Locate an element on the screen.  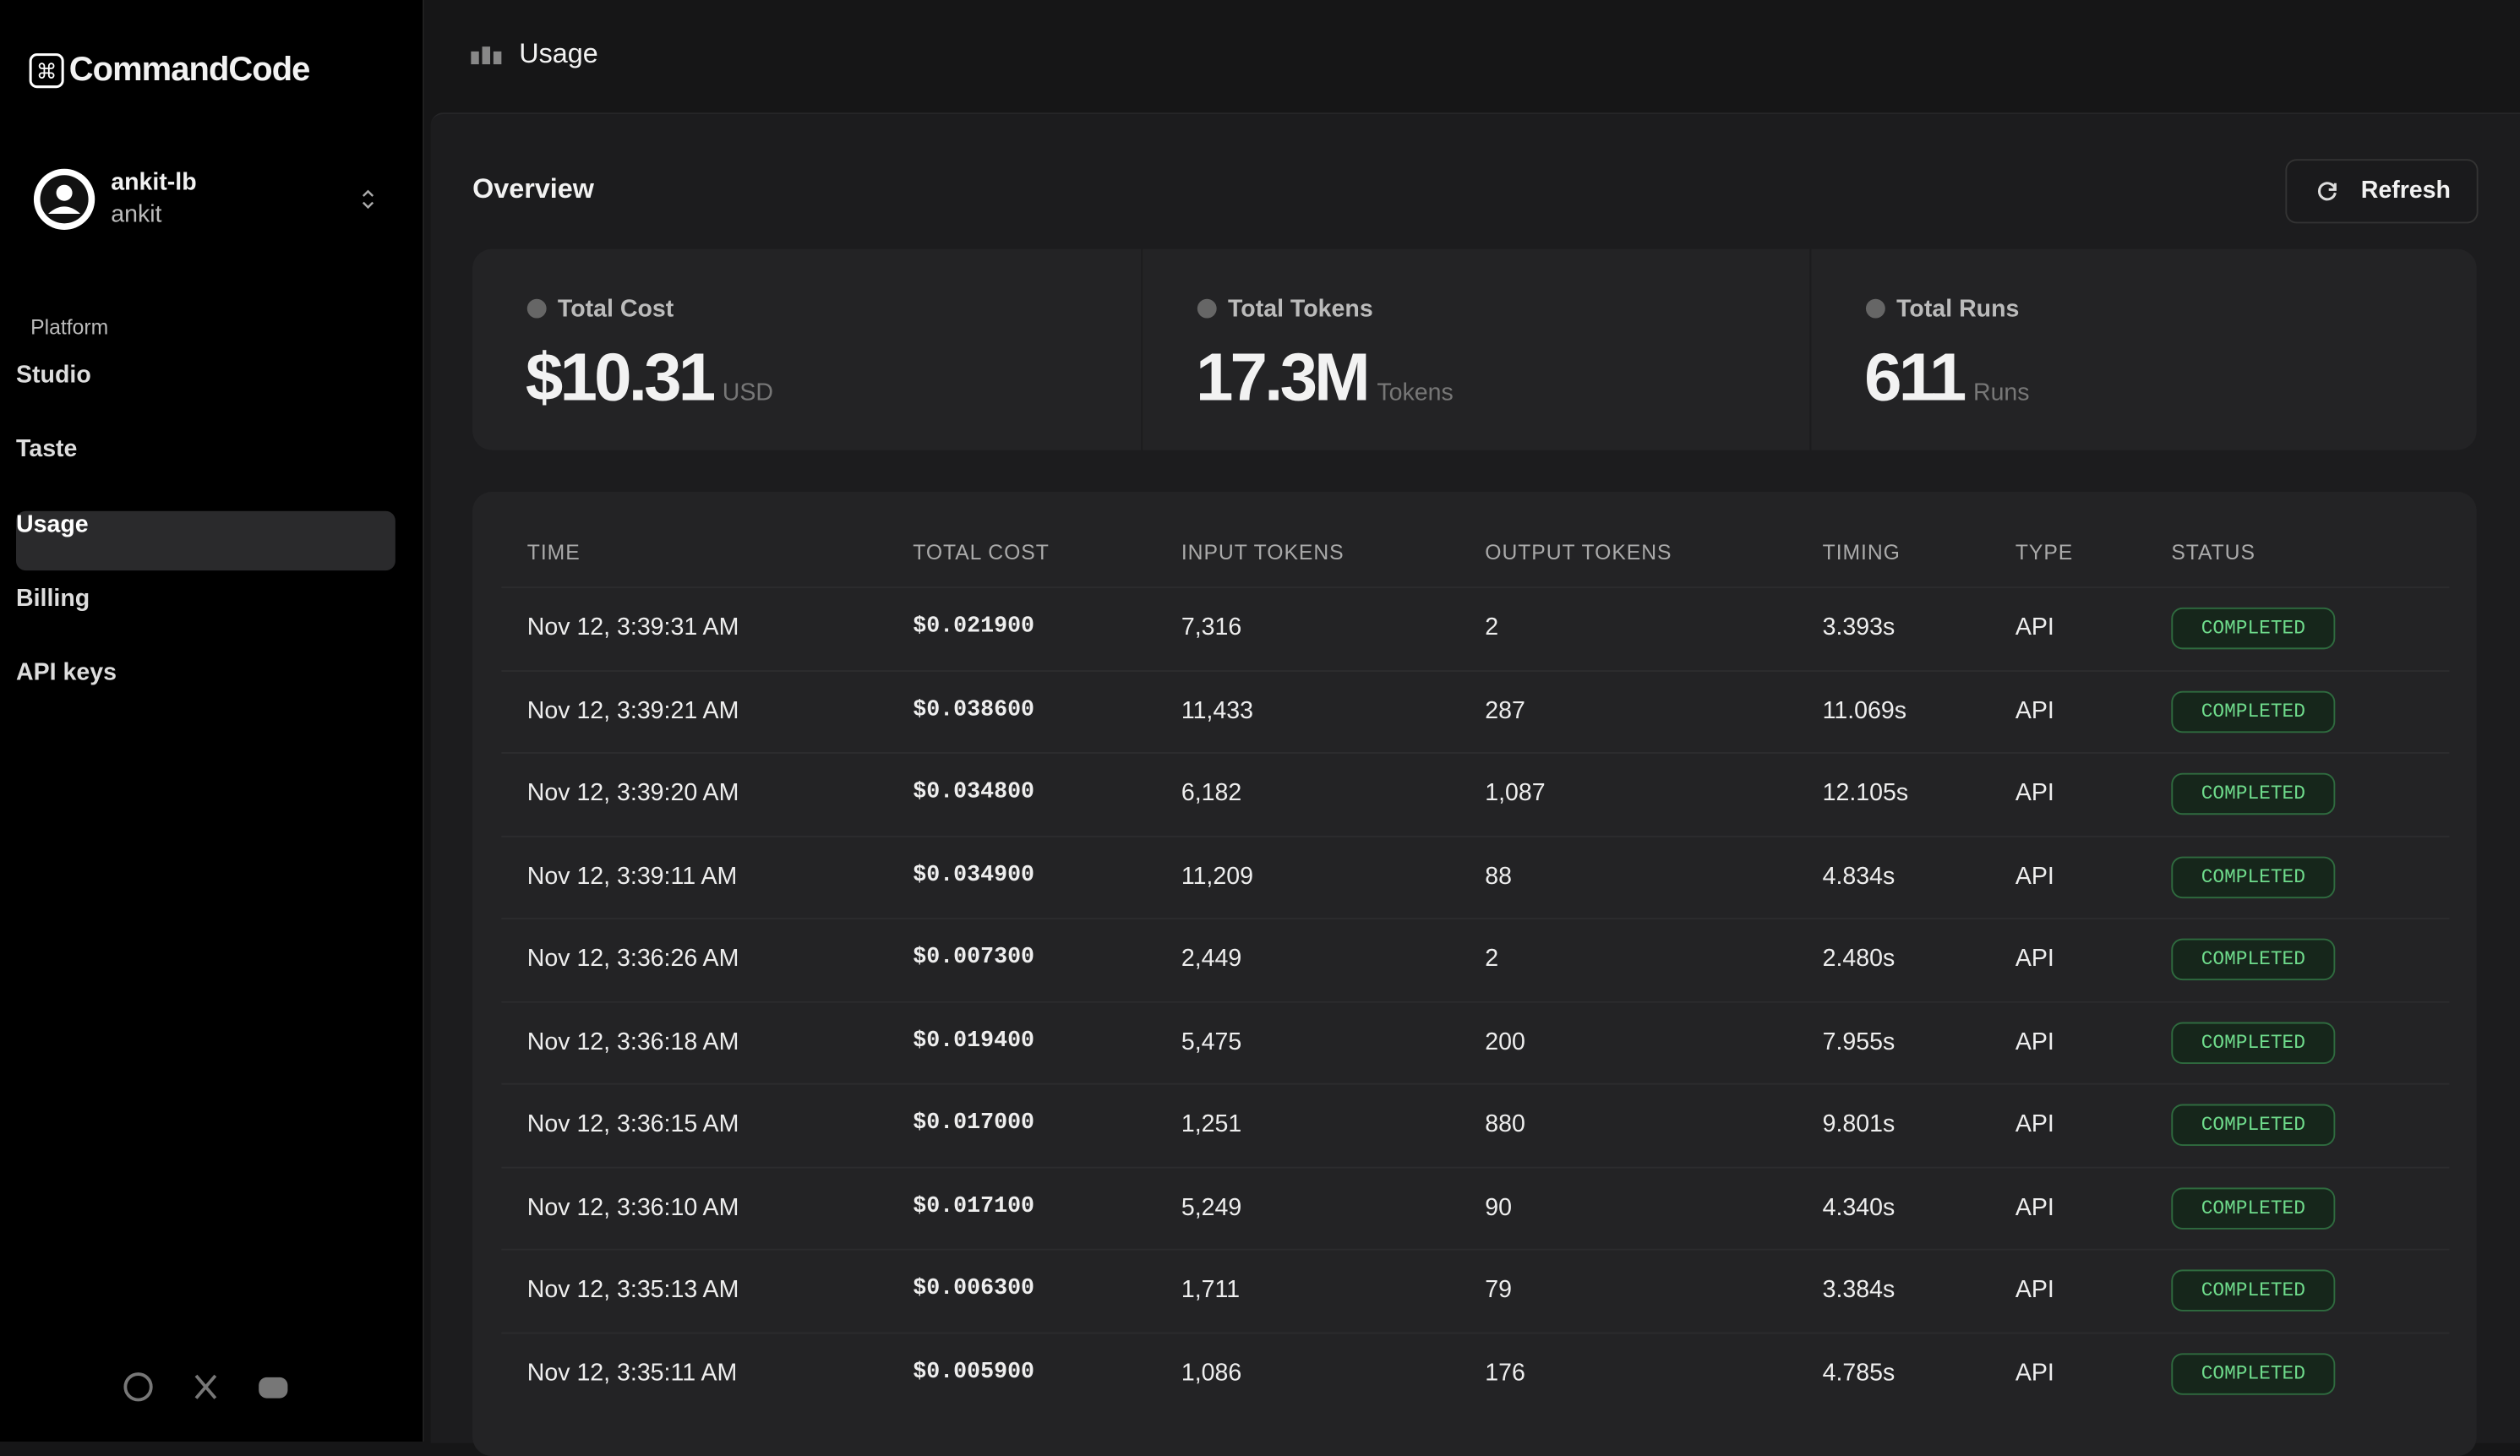
nav-item: Studio is located at coordinates (205, 391).